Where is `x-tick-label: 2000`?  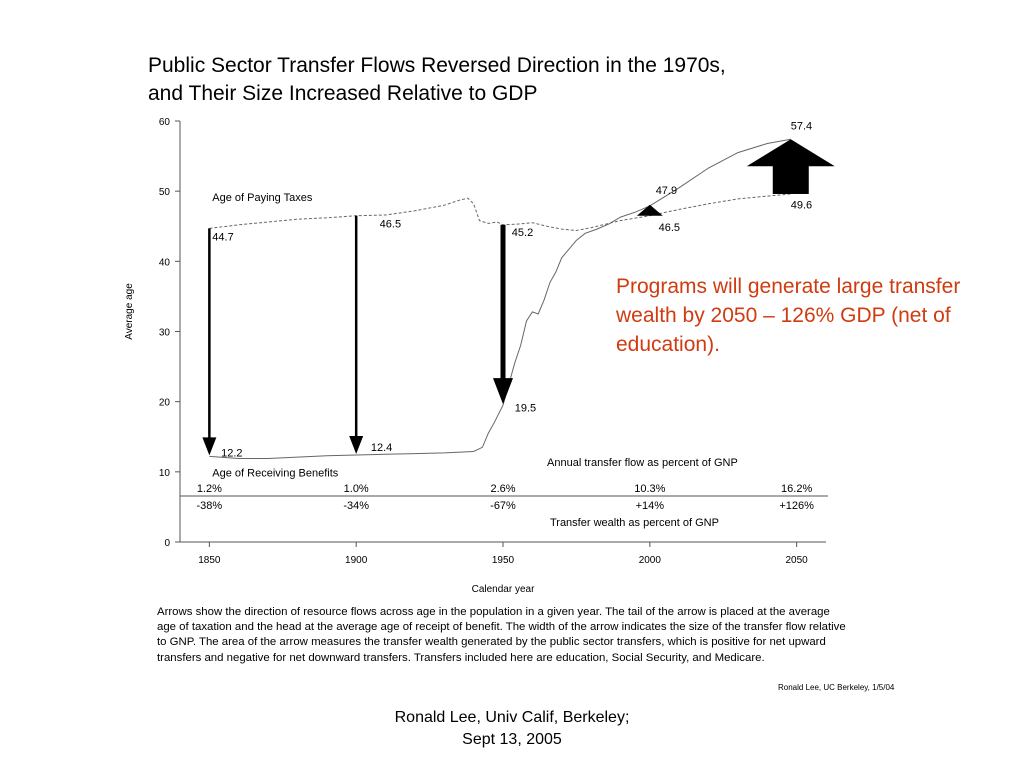
x-tick-label: 2000 is located at coordinates (650, 560).